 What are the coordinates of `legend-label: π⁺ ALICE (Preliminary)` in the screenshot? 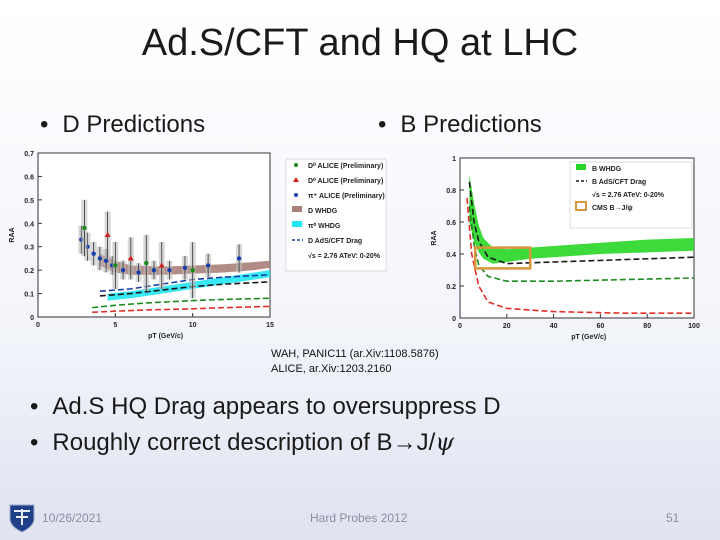 It's located at (346, 196).